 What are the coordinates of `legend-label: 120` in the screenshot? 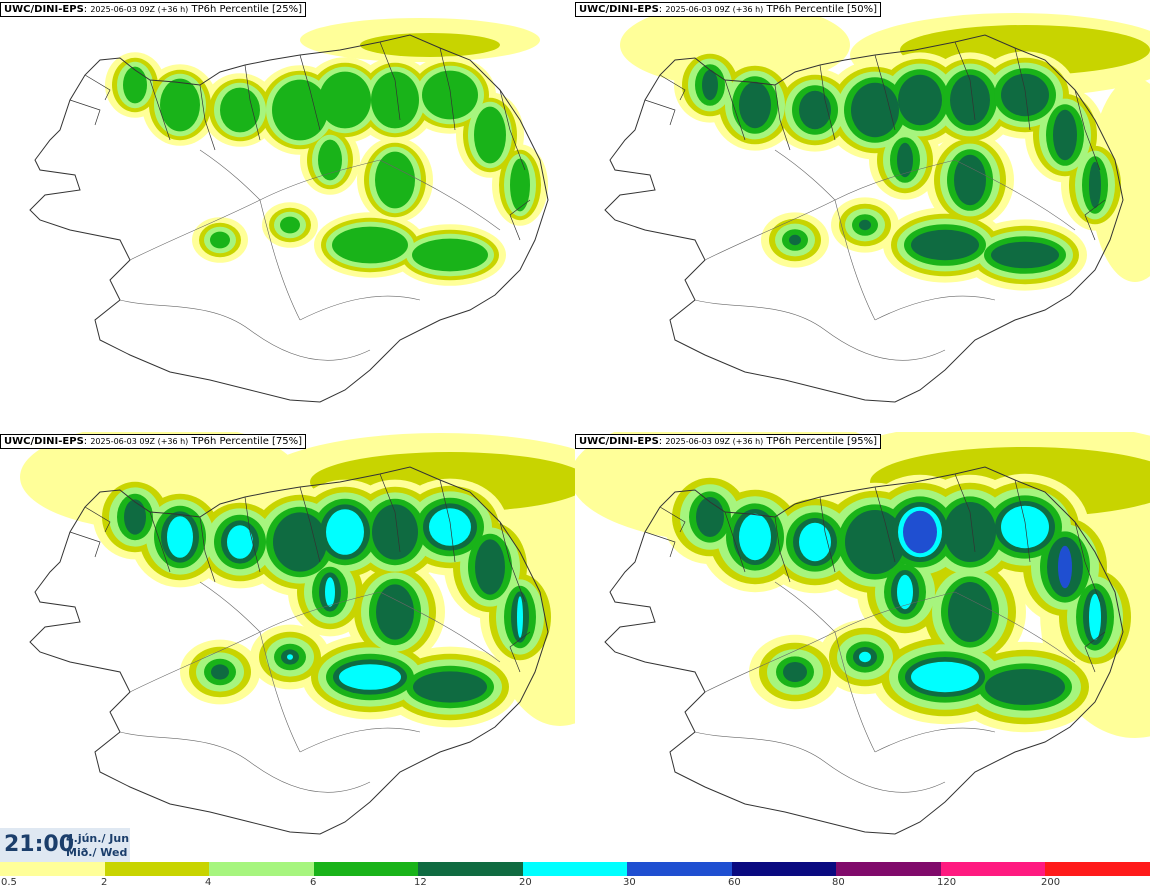 It's located at (947, 882).